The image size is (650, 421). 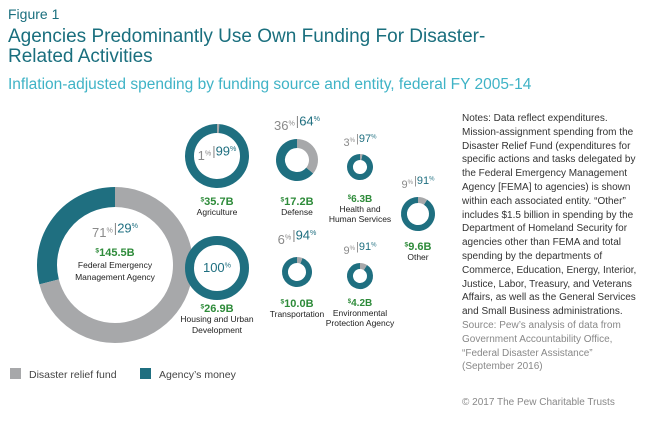 What do you see at coordinates (360, 276) in the screenshot?
I see `slice-agency-money-environmental-protection-agency` at bounding box center [360, 276].